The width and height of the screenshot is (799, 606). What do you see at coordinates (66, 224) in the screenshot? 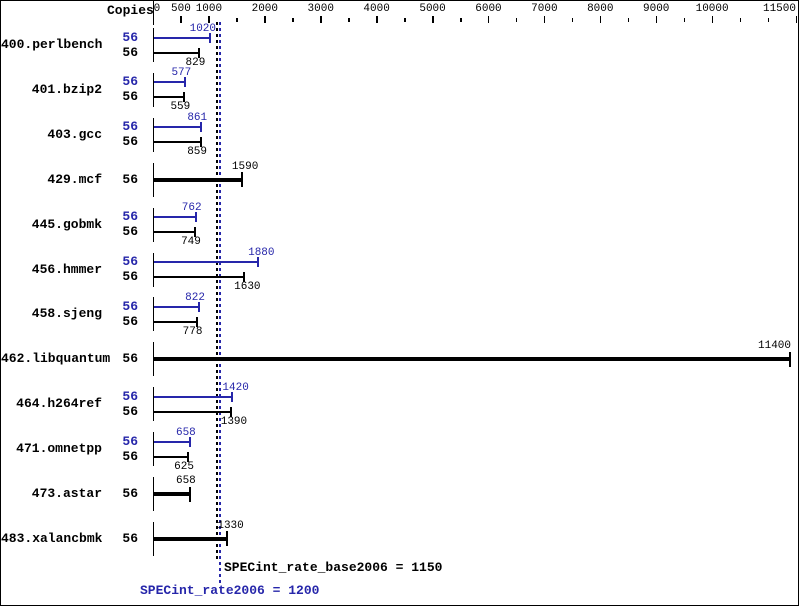
I see `benchmark-label: 445.gobmk` at bounding box center [66, 224].